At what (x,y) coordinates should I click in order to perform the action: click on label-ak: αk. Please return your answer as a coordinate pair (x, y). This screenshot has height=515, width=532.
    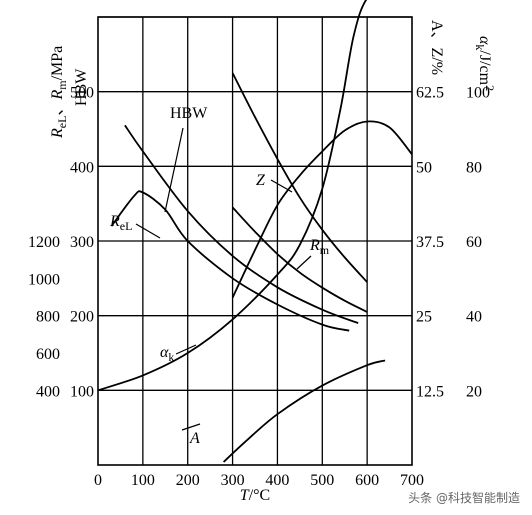
    Looking at the image, I should click on (167, 354).